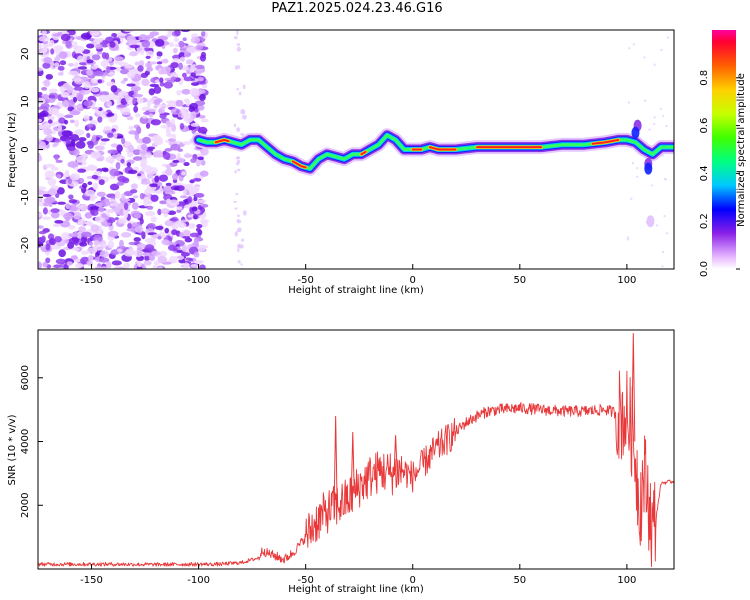 The height and width of the screenshot is (600, 750). I want to click on snr-x-tick-label: -150, so click(91, 580).